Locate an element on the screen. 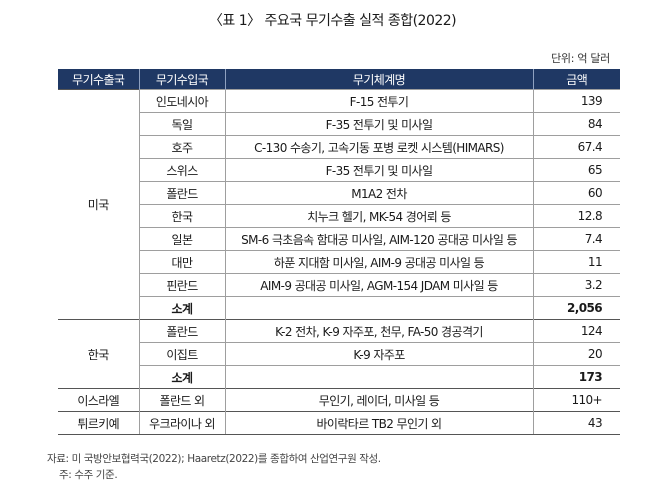 The width and height of the screenshot is (665, 492). table-row: 한국 치누크 헬기, MK-54 경어뢰 등 12.8 is located at coordinates (339, 216).